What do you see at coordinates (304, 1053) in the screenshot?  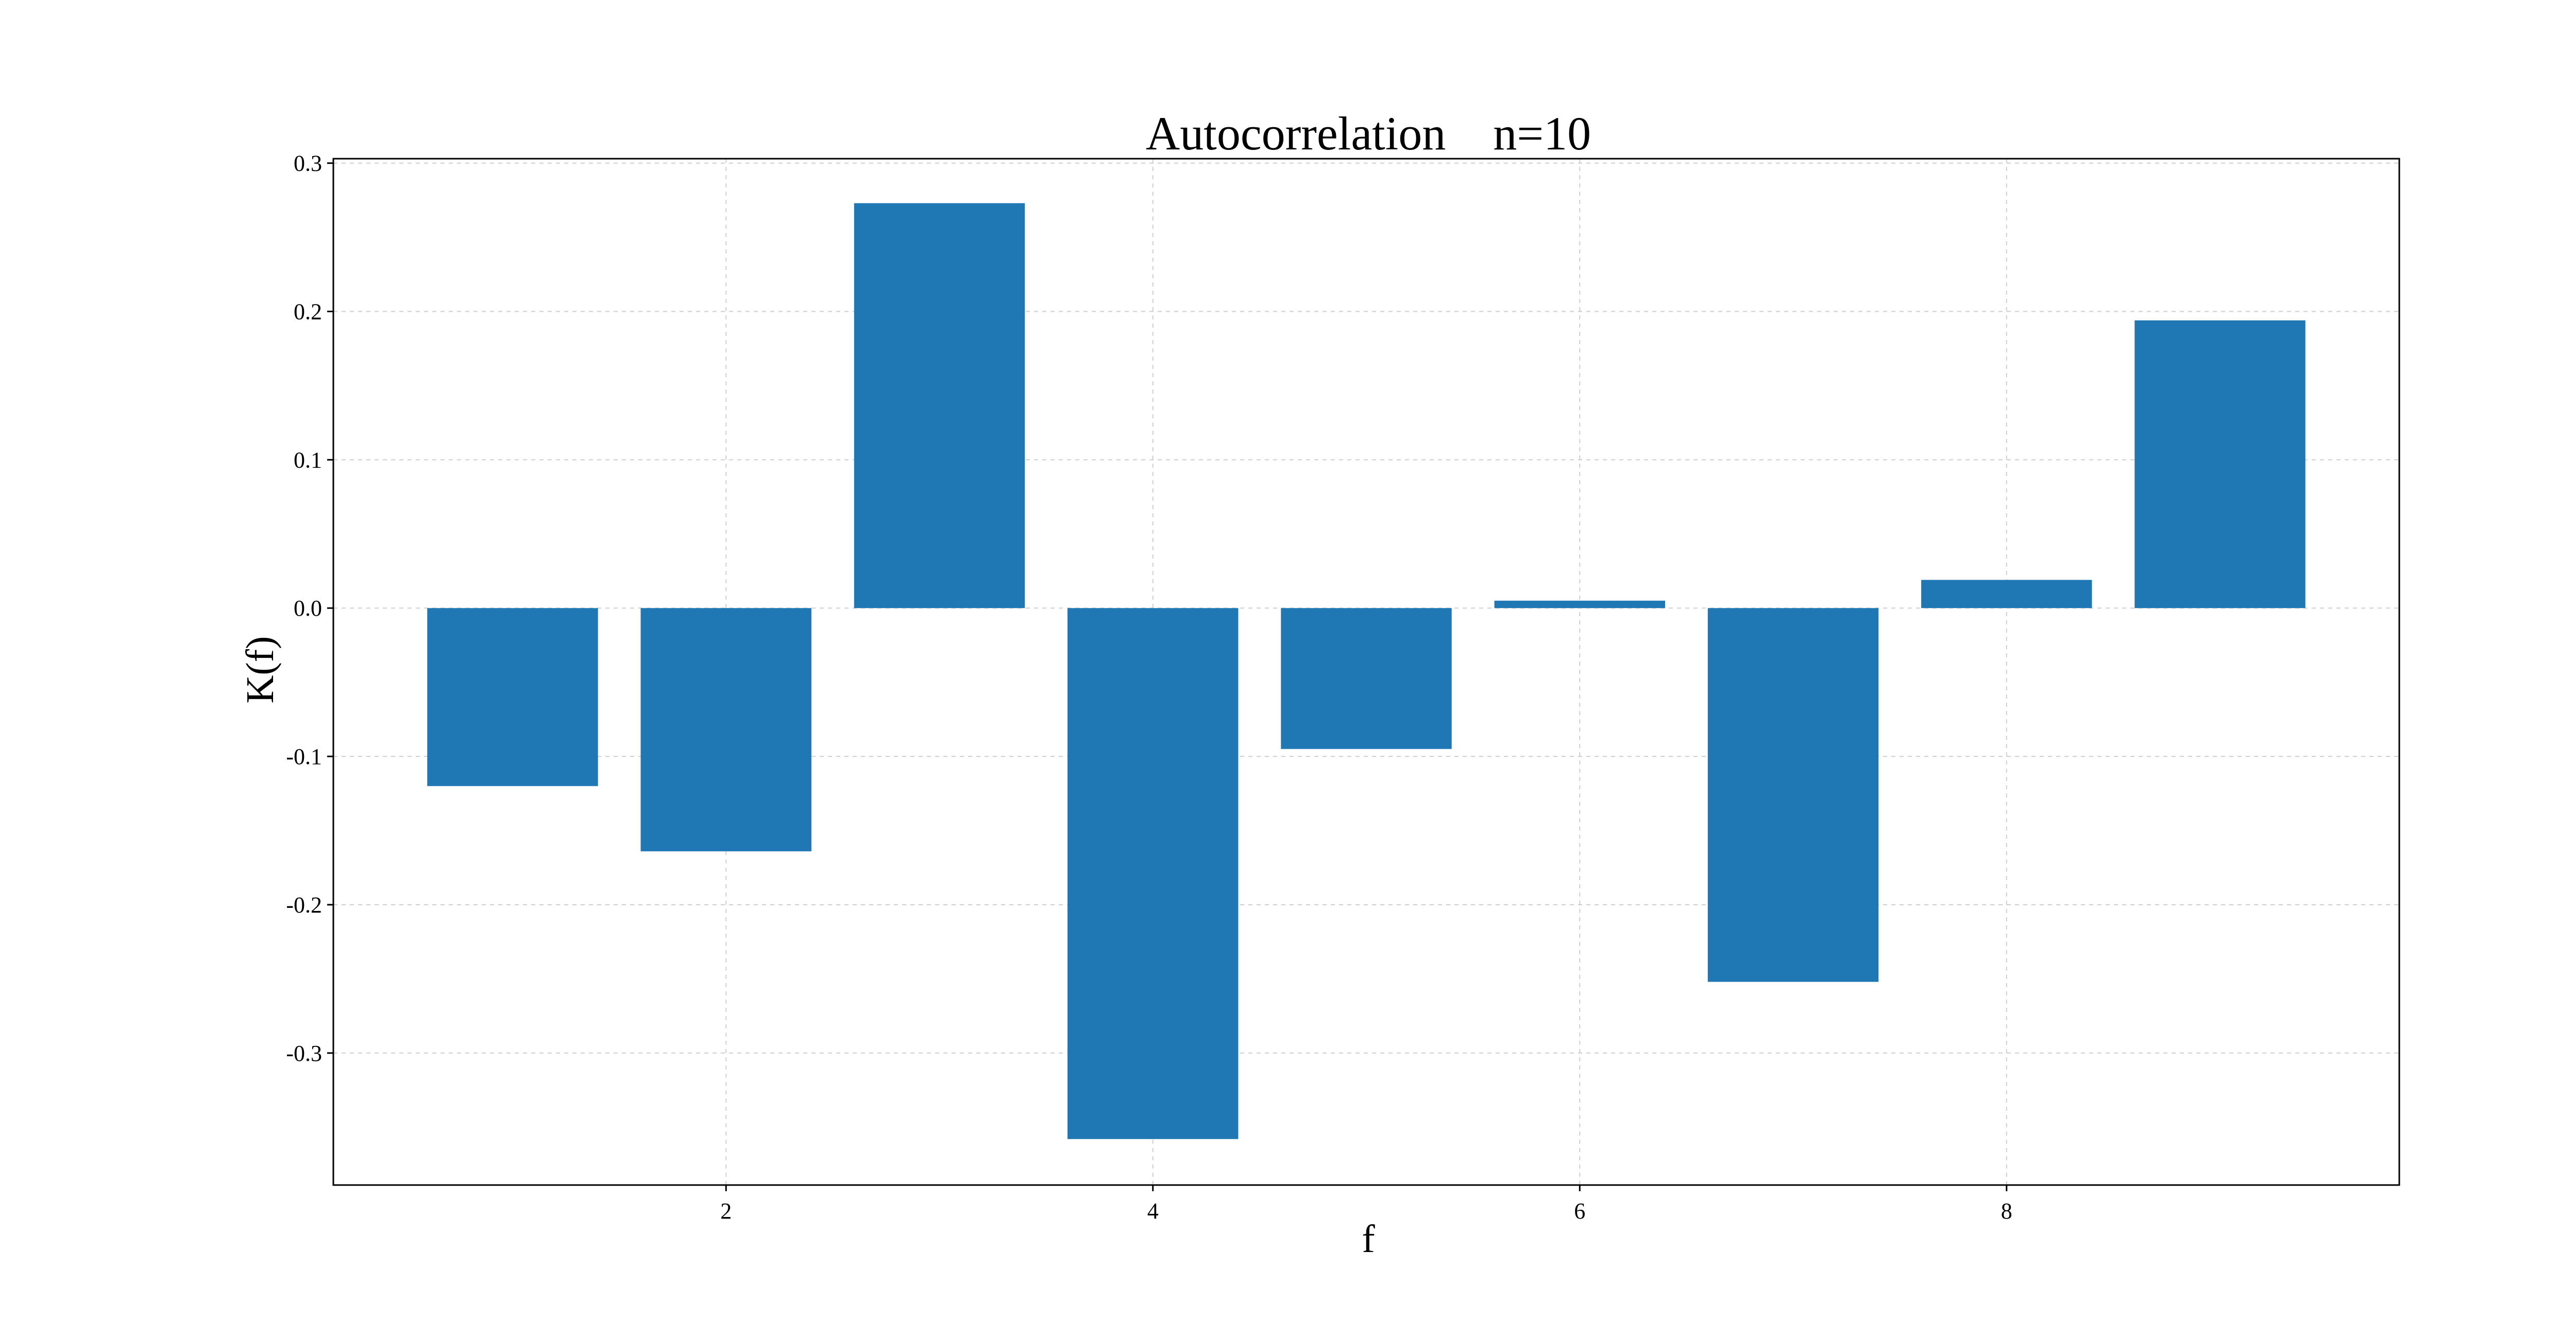 I see `y-tick-label: -0.3` at bounding box center [304, 1053].